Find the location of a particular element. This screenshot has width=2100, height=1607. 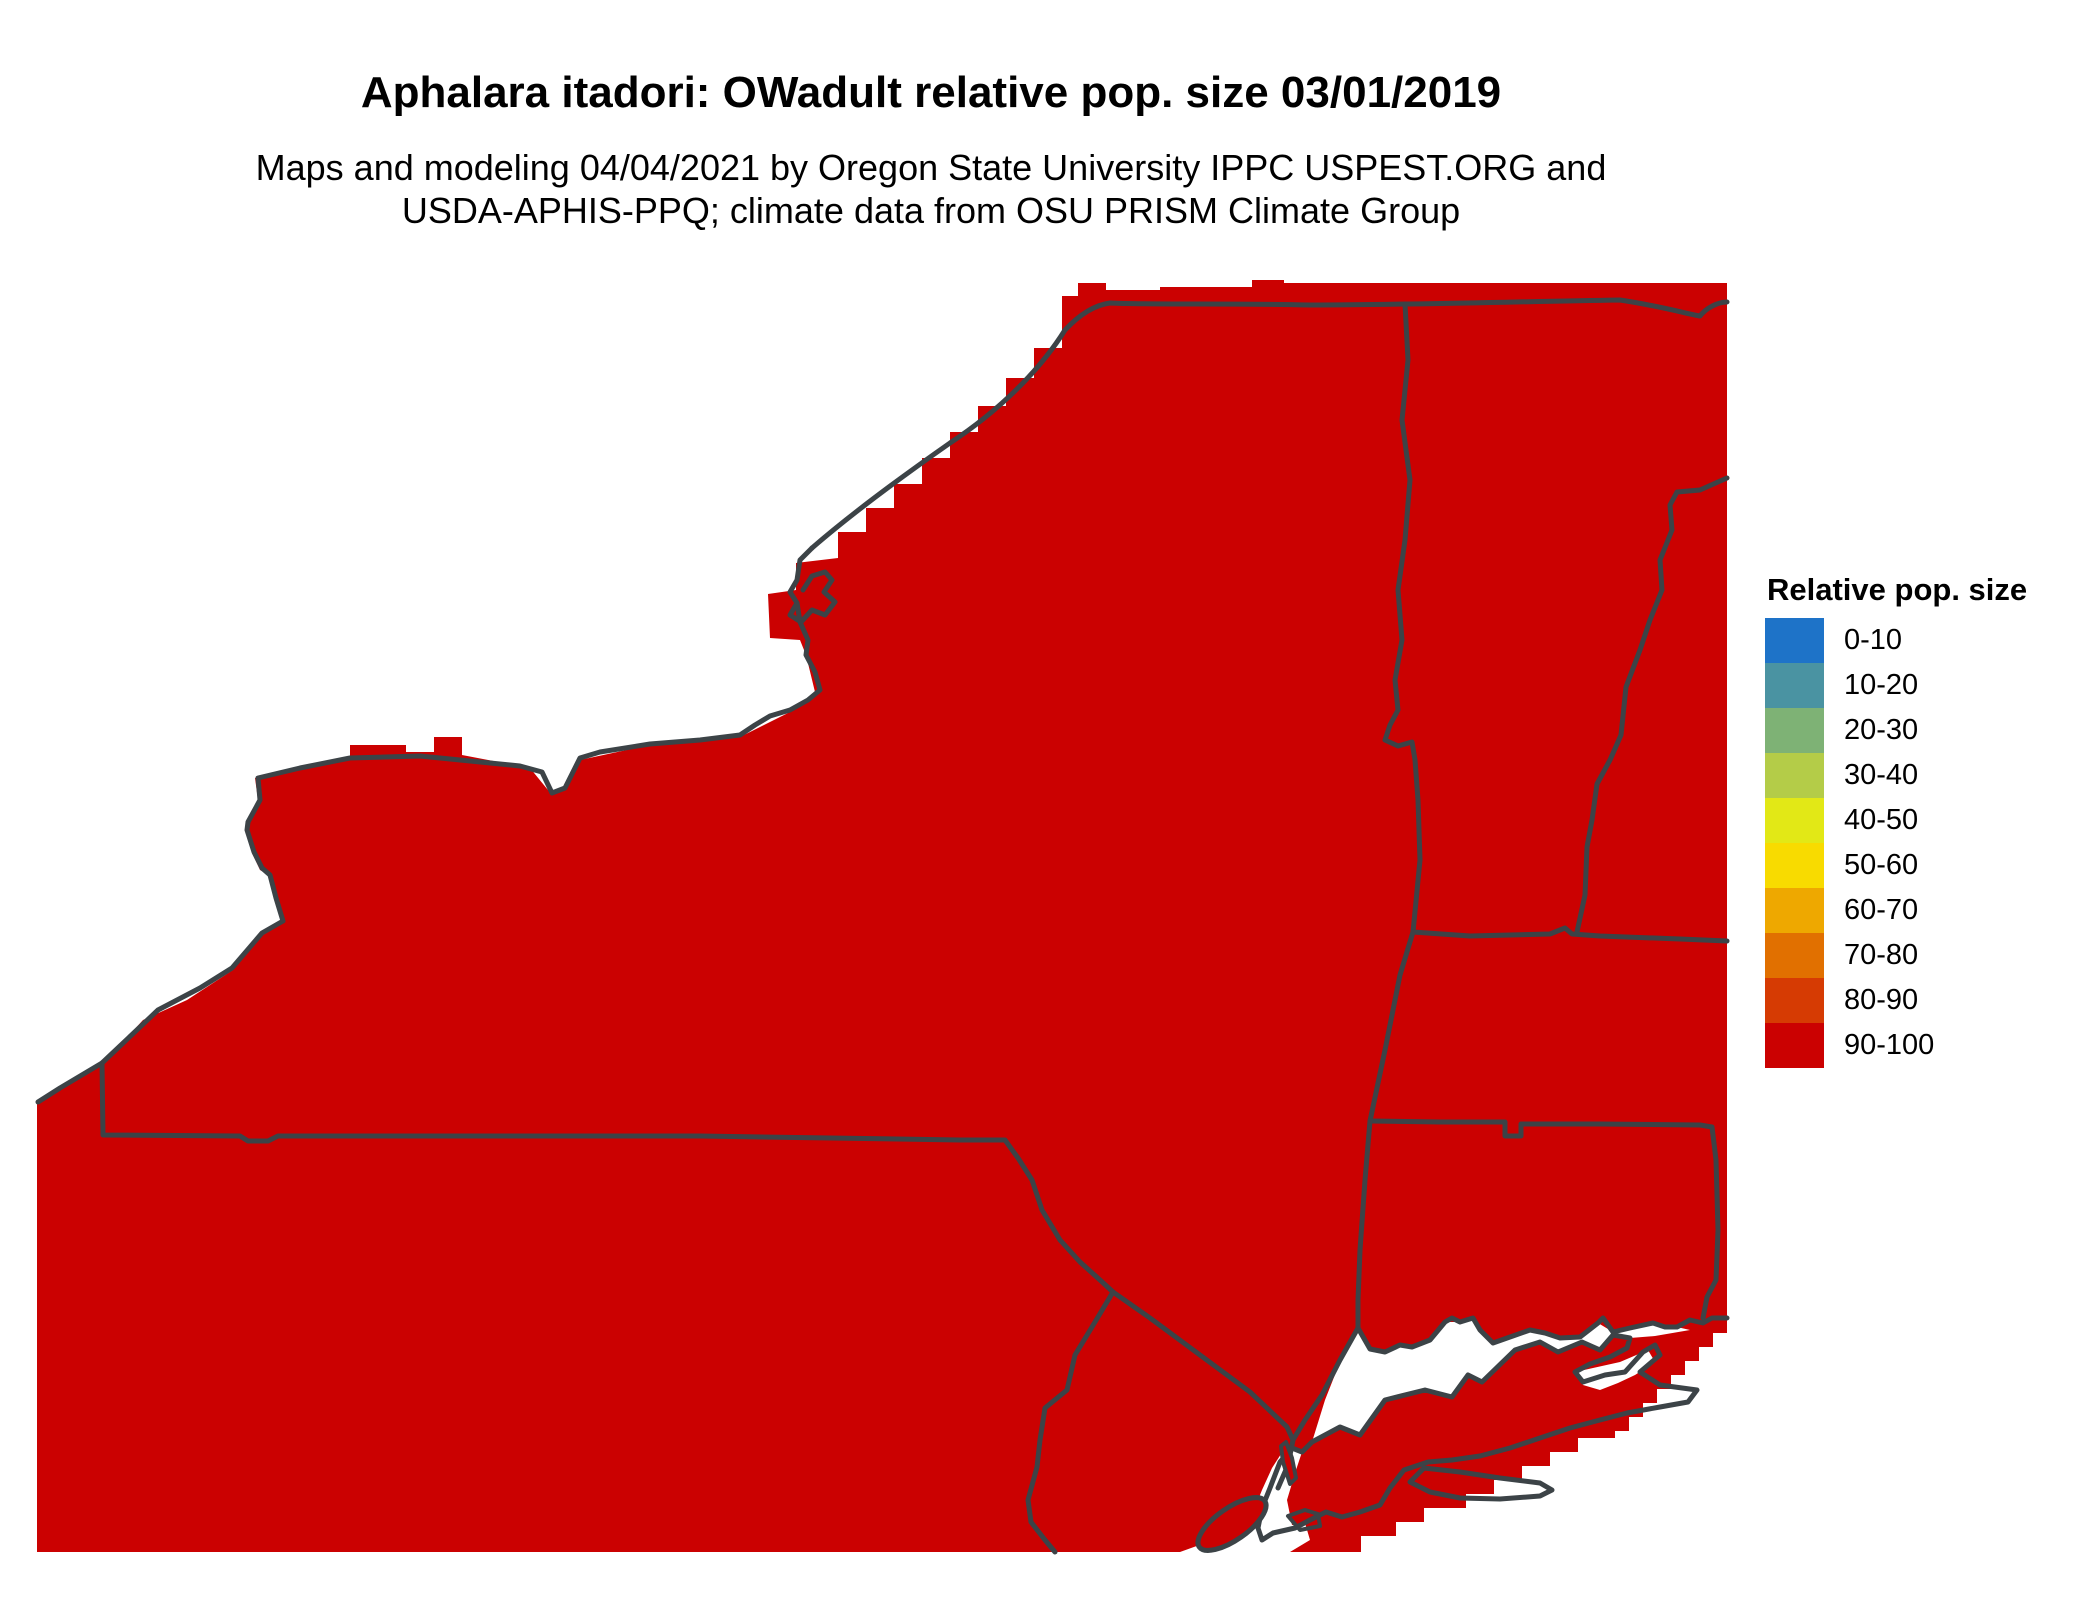

legend-item: 60-70 is located at coordinates (1896, 910).